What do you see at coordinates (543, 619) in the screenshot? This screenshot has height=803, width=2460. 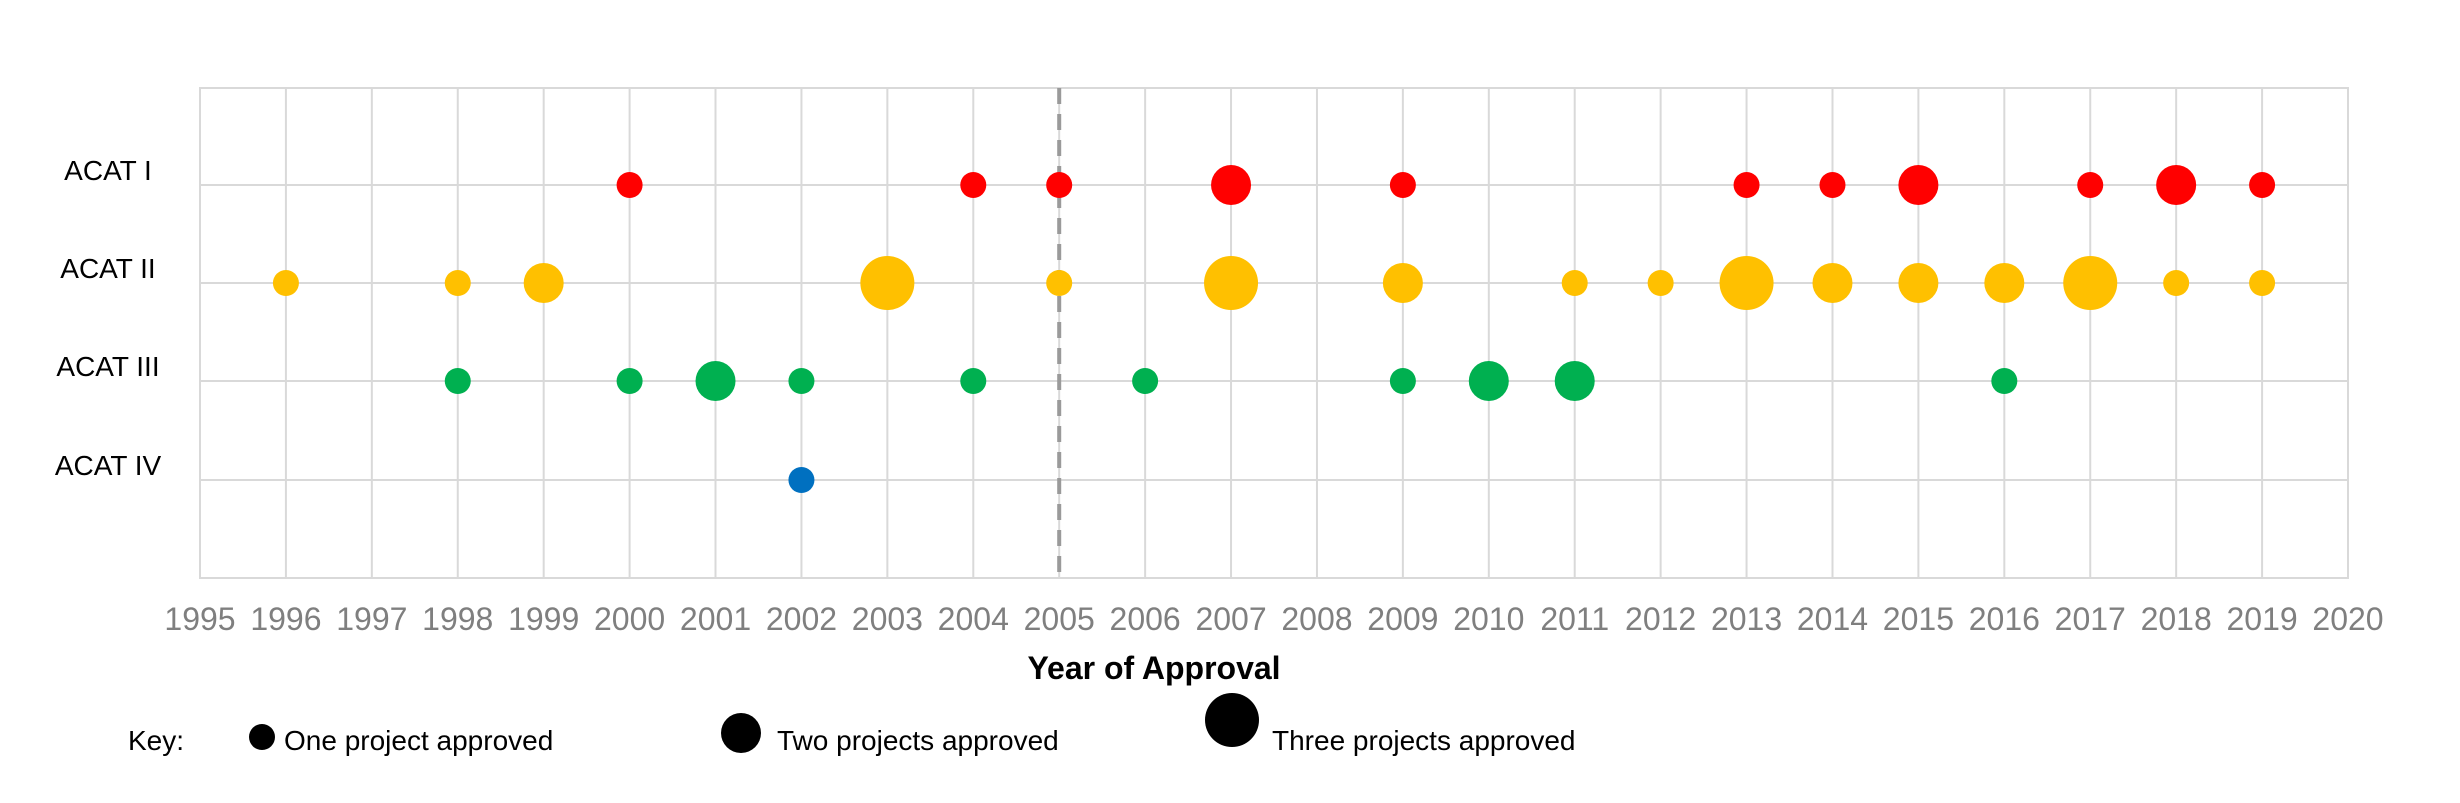 I see `x-tick-1999: 1999` at bounding box center [543, 619].